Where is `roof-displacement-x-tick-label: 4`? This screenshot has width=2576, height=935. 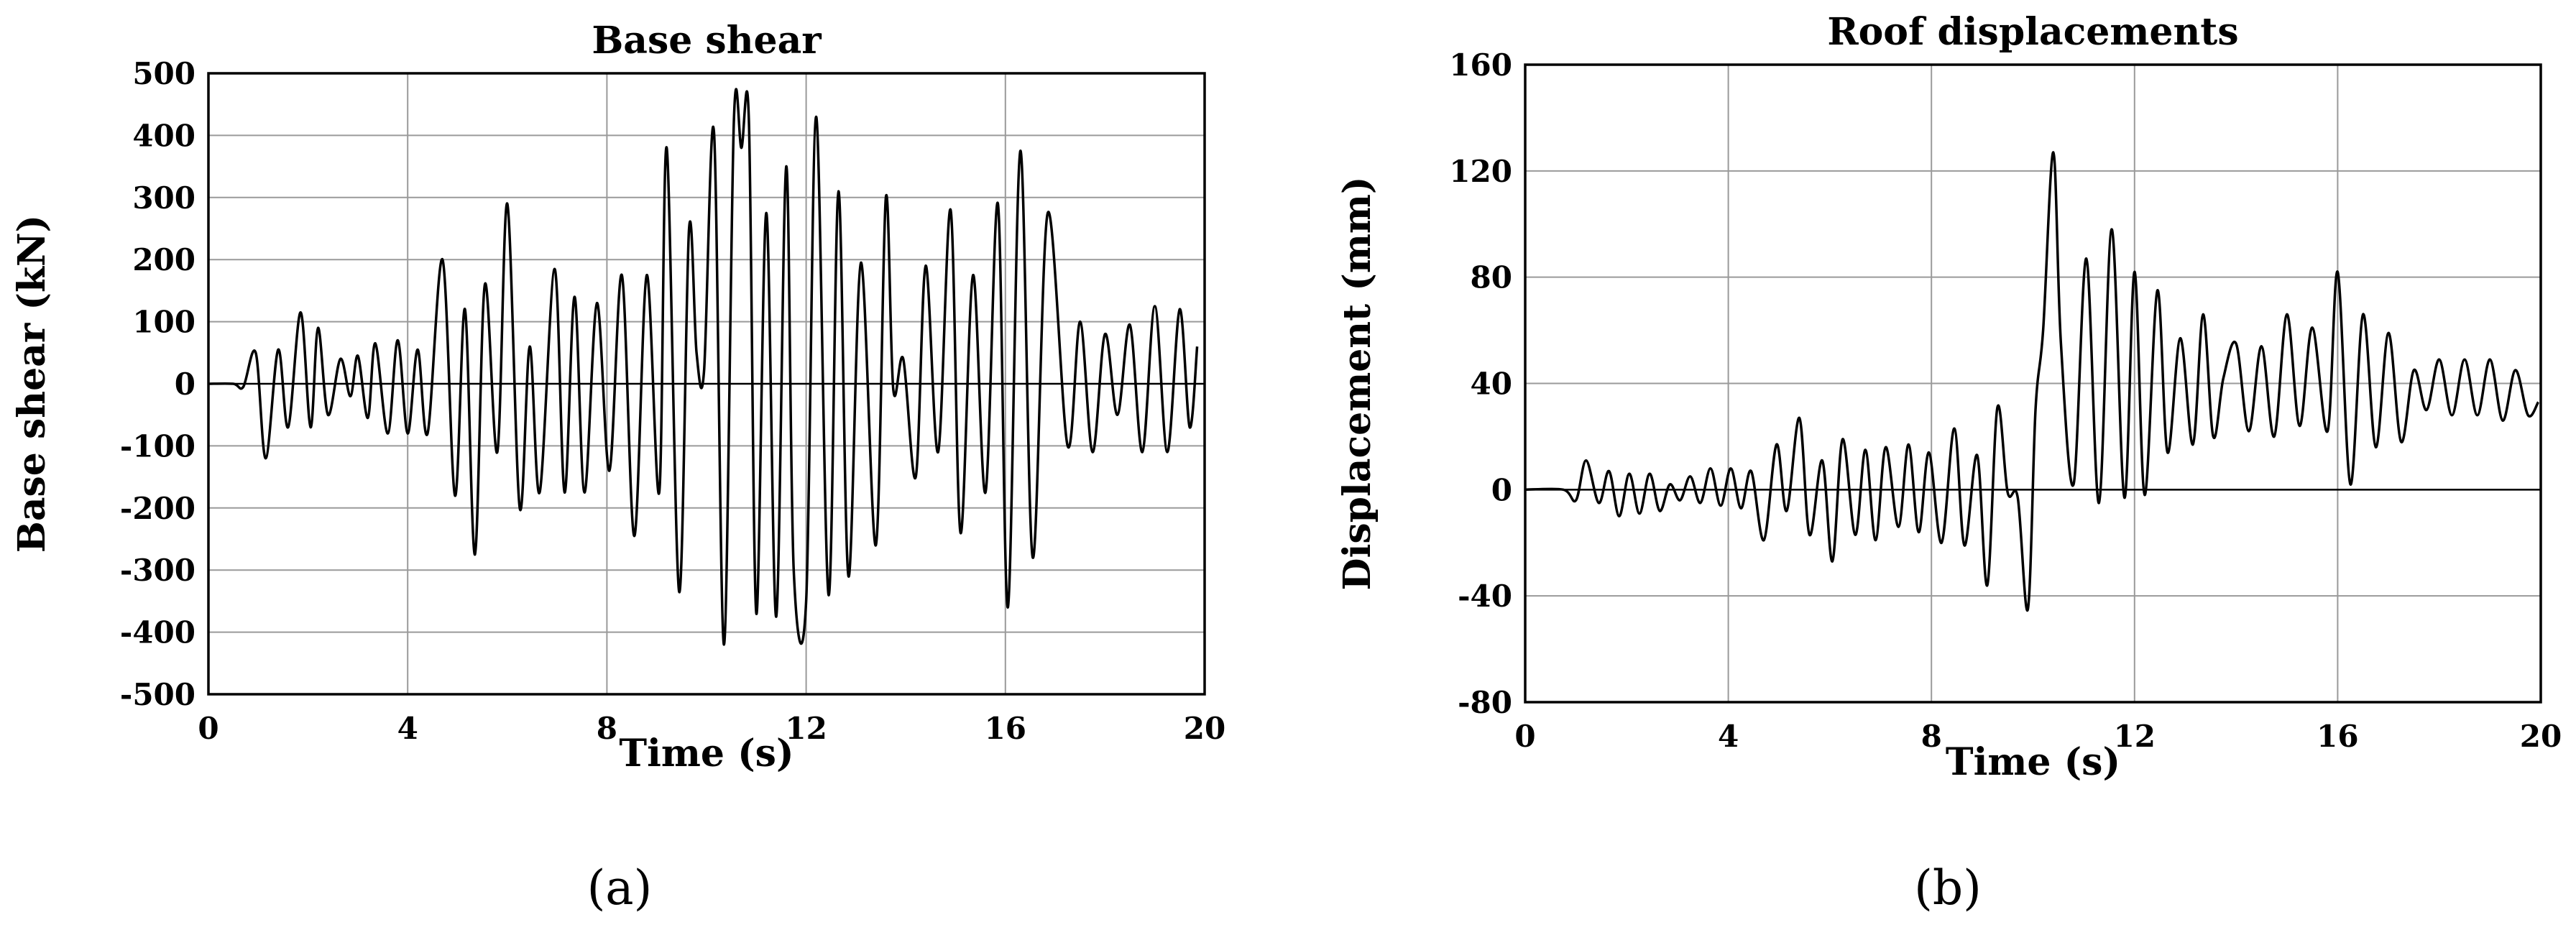 roof-displacement-x-tick-label: 4 is located at coordinates (1728, 736).